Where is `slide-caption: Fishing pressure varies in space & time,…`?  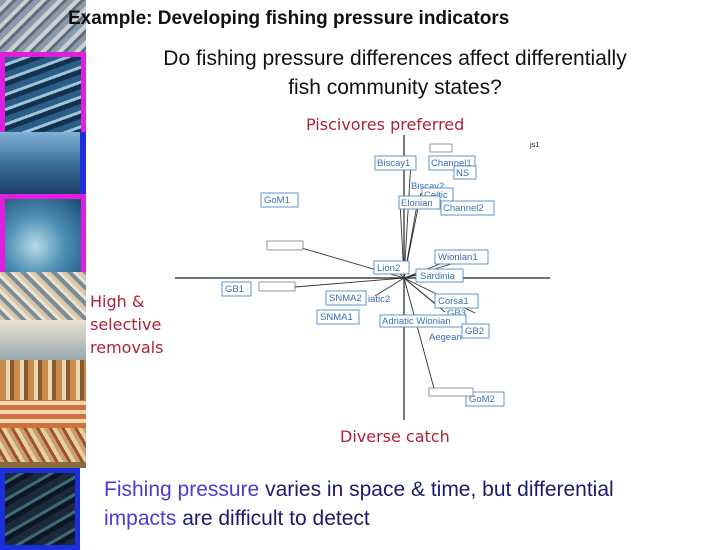 slide-caption: Fishing pressure varies in space & time,… is located at coordinates (404, 504).